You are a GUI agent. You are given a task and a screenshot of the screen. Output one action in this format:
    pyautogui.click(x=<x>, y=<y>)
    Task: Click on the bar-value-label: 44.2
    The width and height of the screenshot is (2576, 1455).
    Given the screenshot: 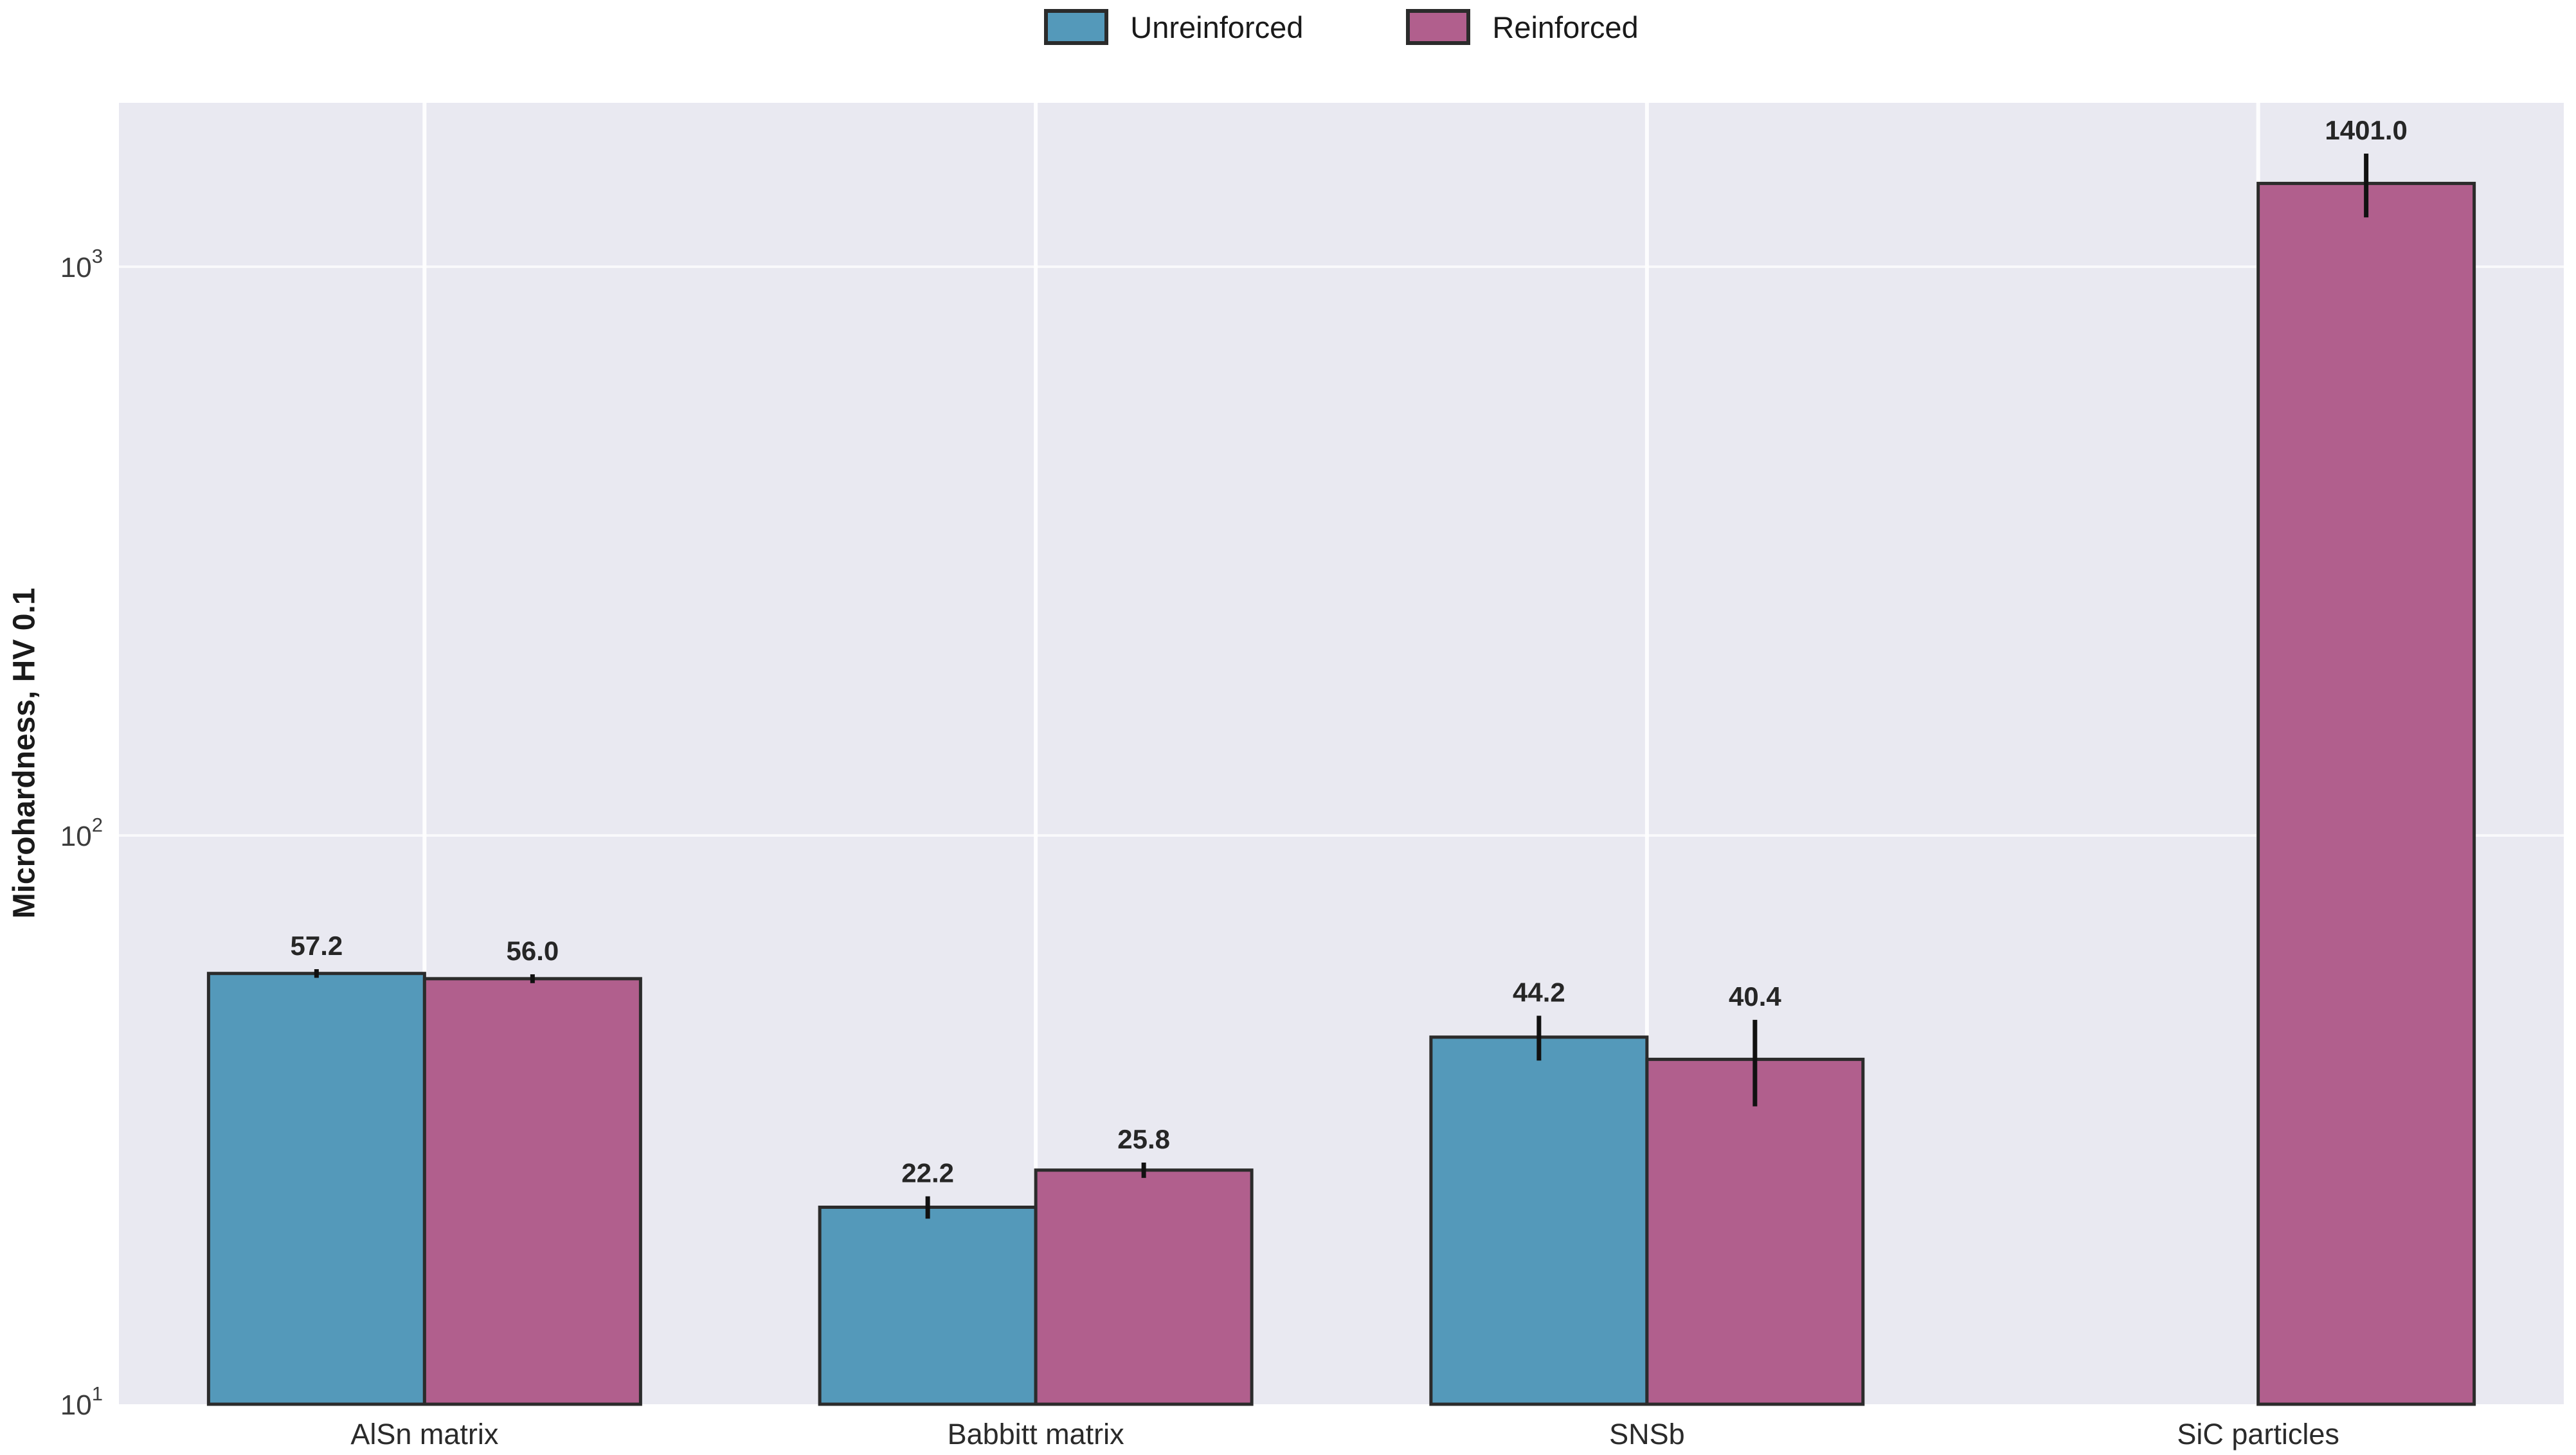 What is the action you would take?
    pyautogui.click(x=1539, y=992)
    